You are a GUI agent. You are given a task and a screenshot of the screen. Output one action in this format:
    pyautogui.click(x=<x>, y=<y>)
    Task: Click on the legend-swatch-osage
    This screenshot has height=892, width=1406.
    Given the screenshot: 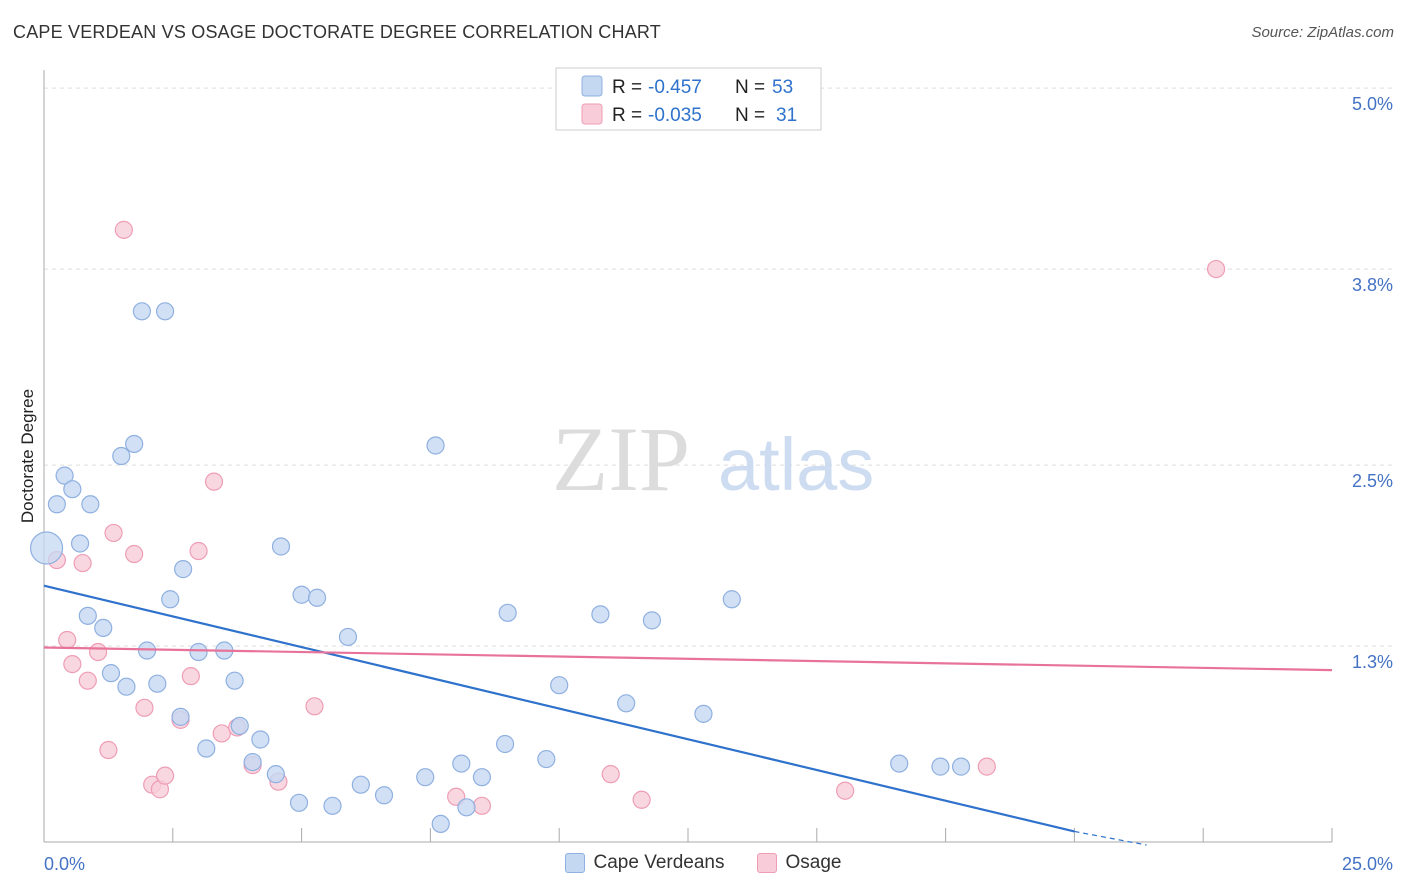 What is the action you would take?
    pyautogui.click(x=766, y=863)
    